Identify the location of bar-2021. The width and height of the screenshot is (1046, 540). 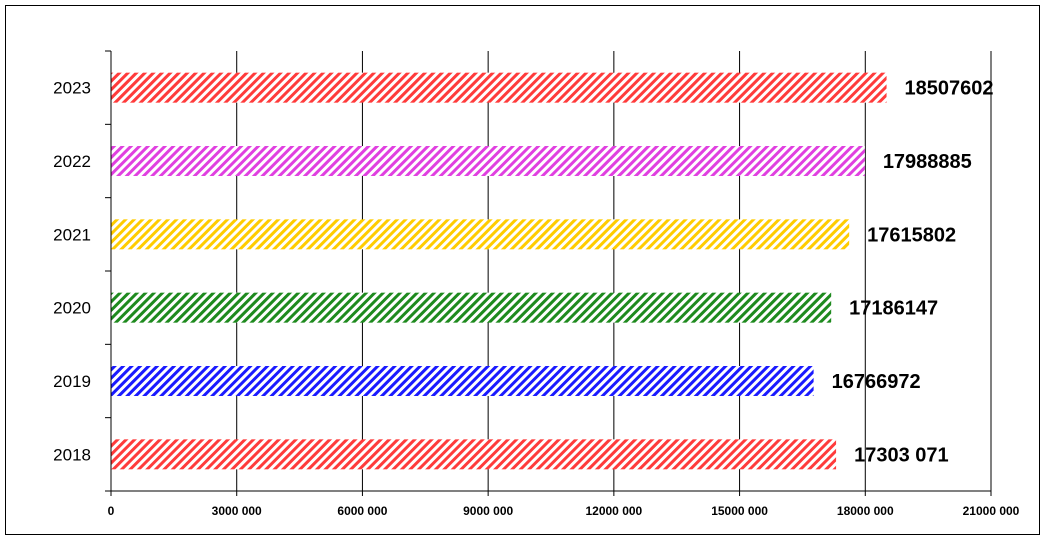
(480, 234).